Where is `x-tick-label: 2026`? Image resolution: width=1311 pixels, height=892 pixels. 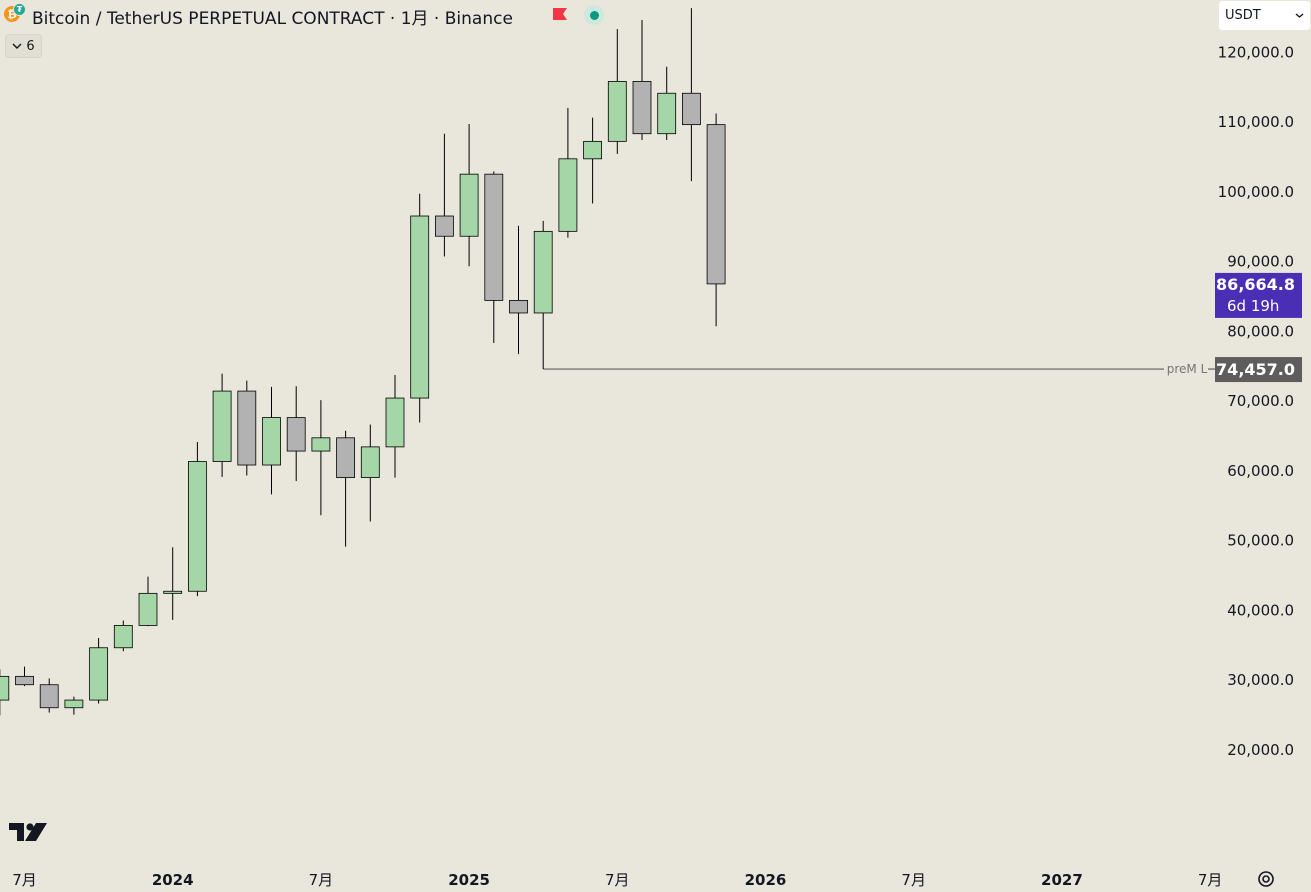
x-tick-label: 2026 is located at coordinates (766, 880).